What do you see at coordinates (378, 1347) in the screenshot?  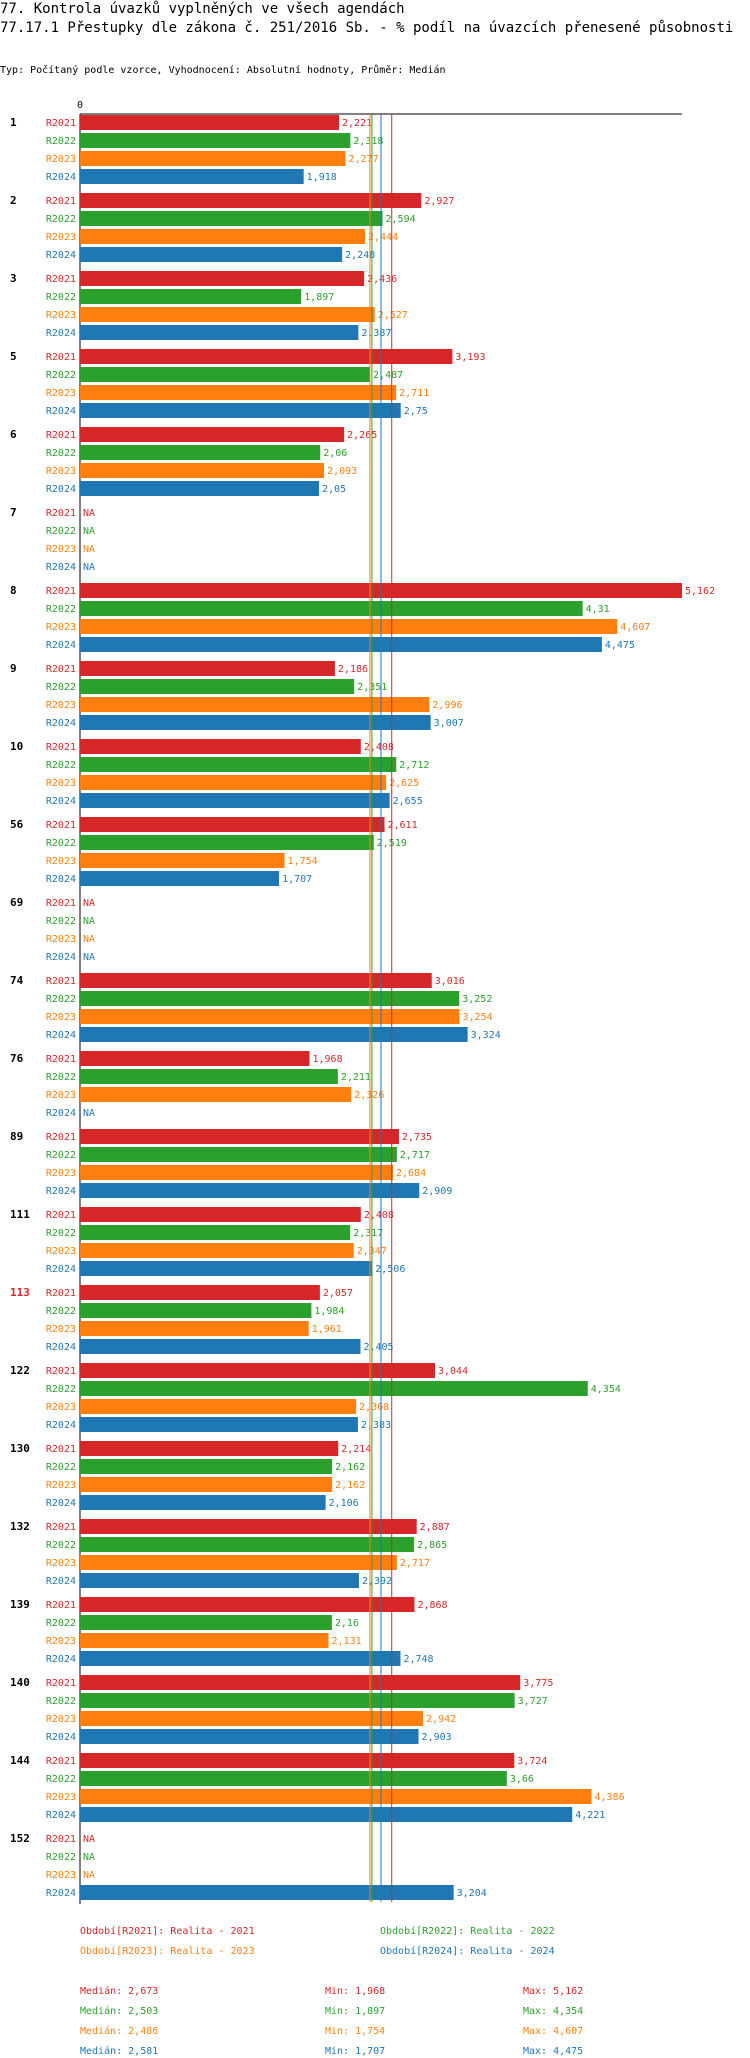 I see `value-label: 2,405` at bounding box center [378, 1347].